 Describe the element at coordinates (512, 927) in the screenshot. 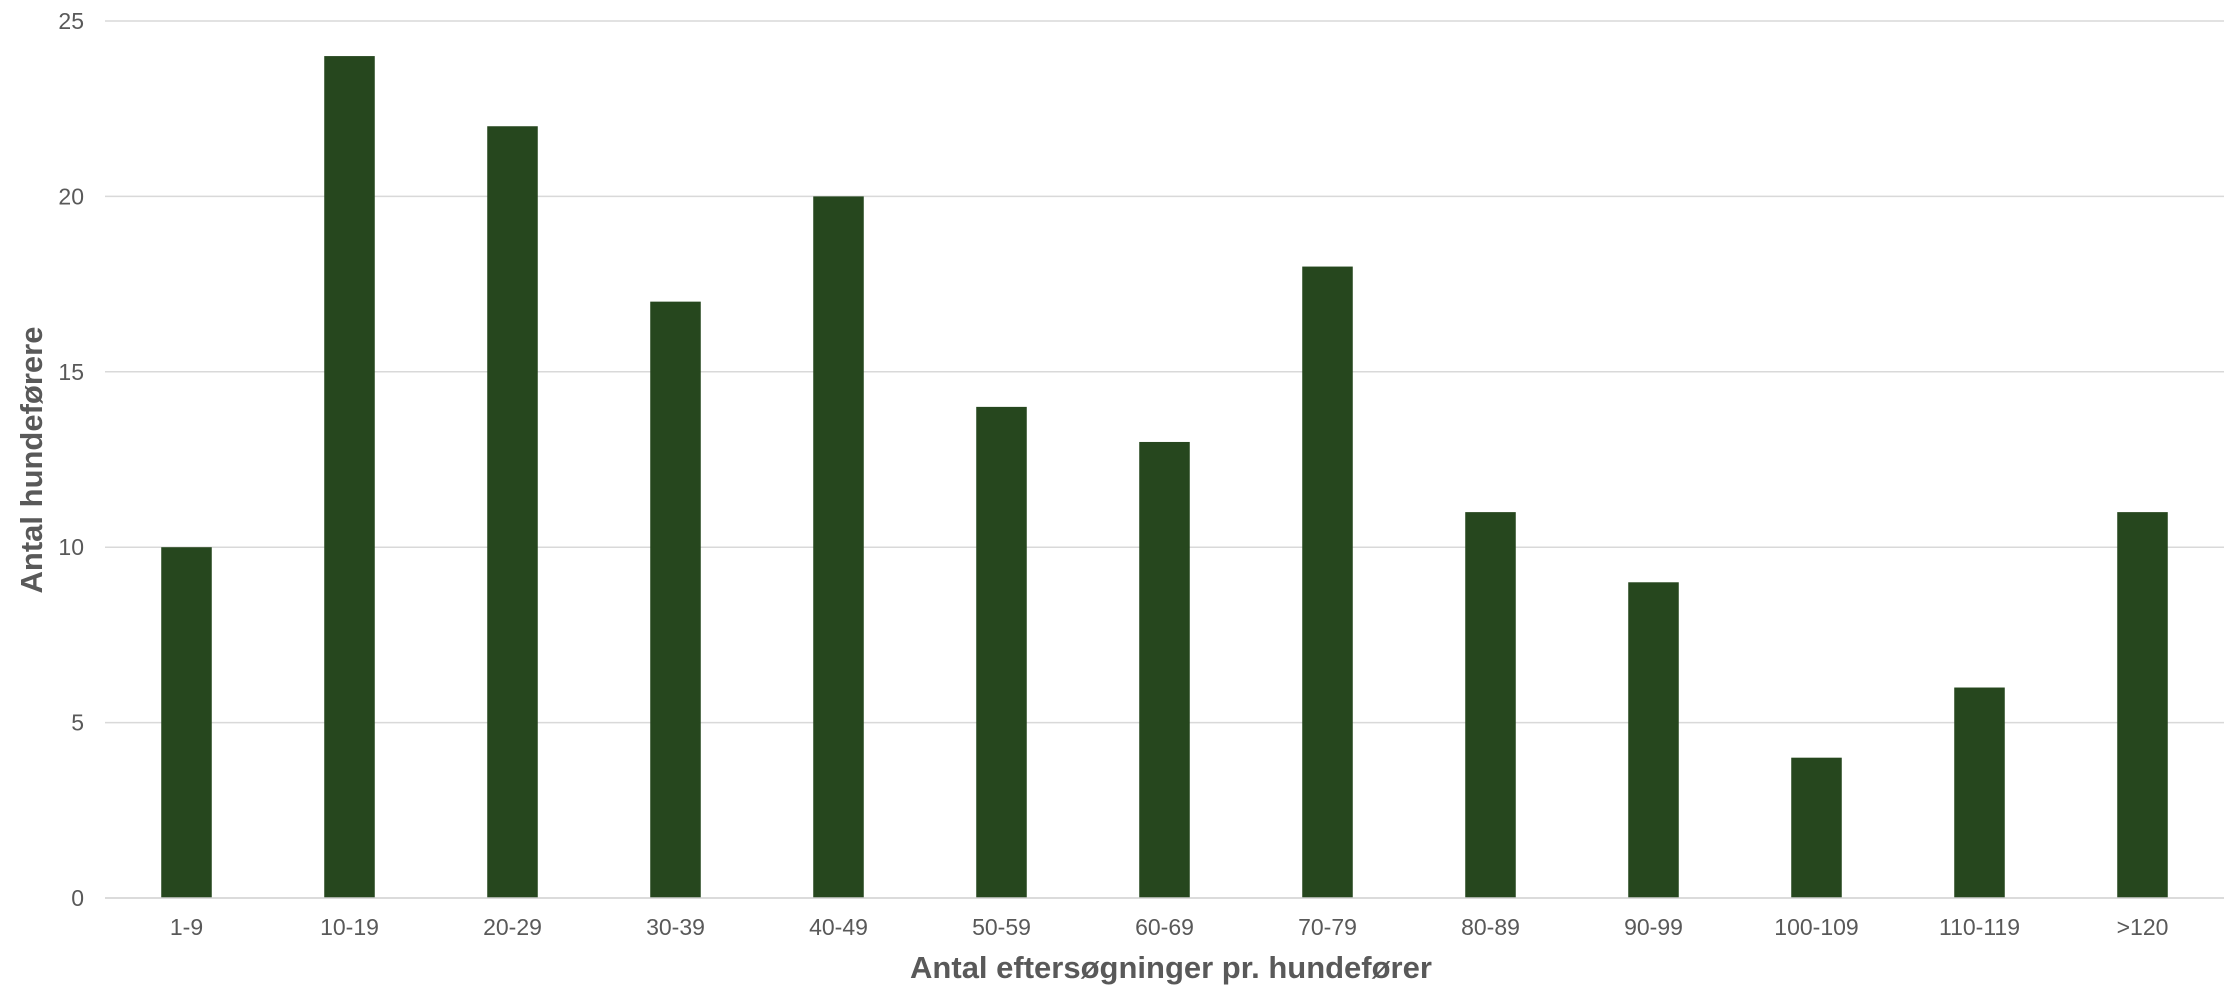

I see `x-tick-label: 20-29` at that location.